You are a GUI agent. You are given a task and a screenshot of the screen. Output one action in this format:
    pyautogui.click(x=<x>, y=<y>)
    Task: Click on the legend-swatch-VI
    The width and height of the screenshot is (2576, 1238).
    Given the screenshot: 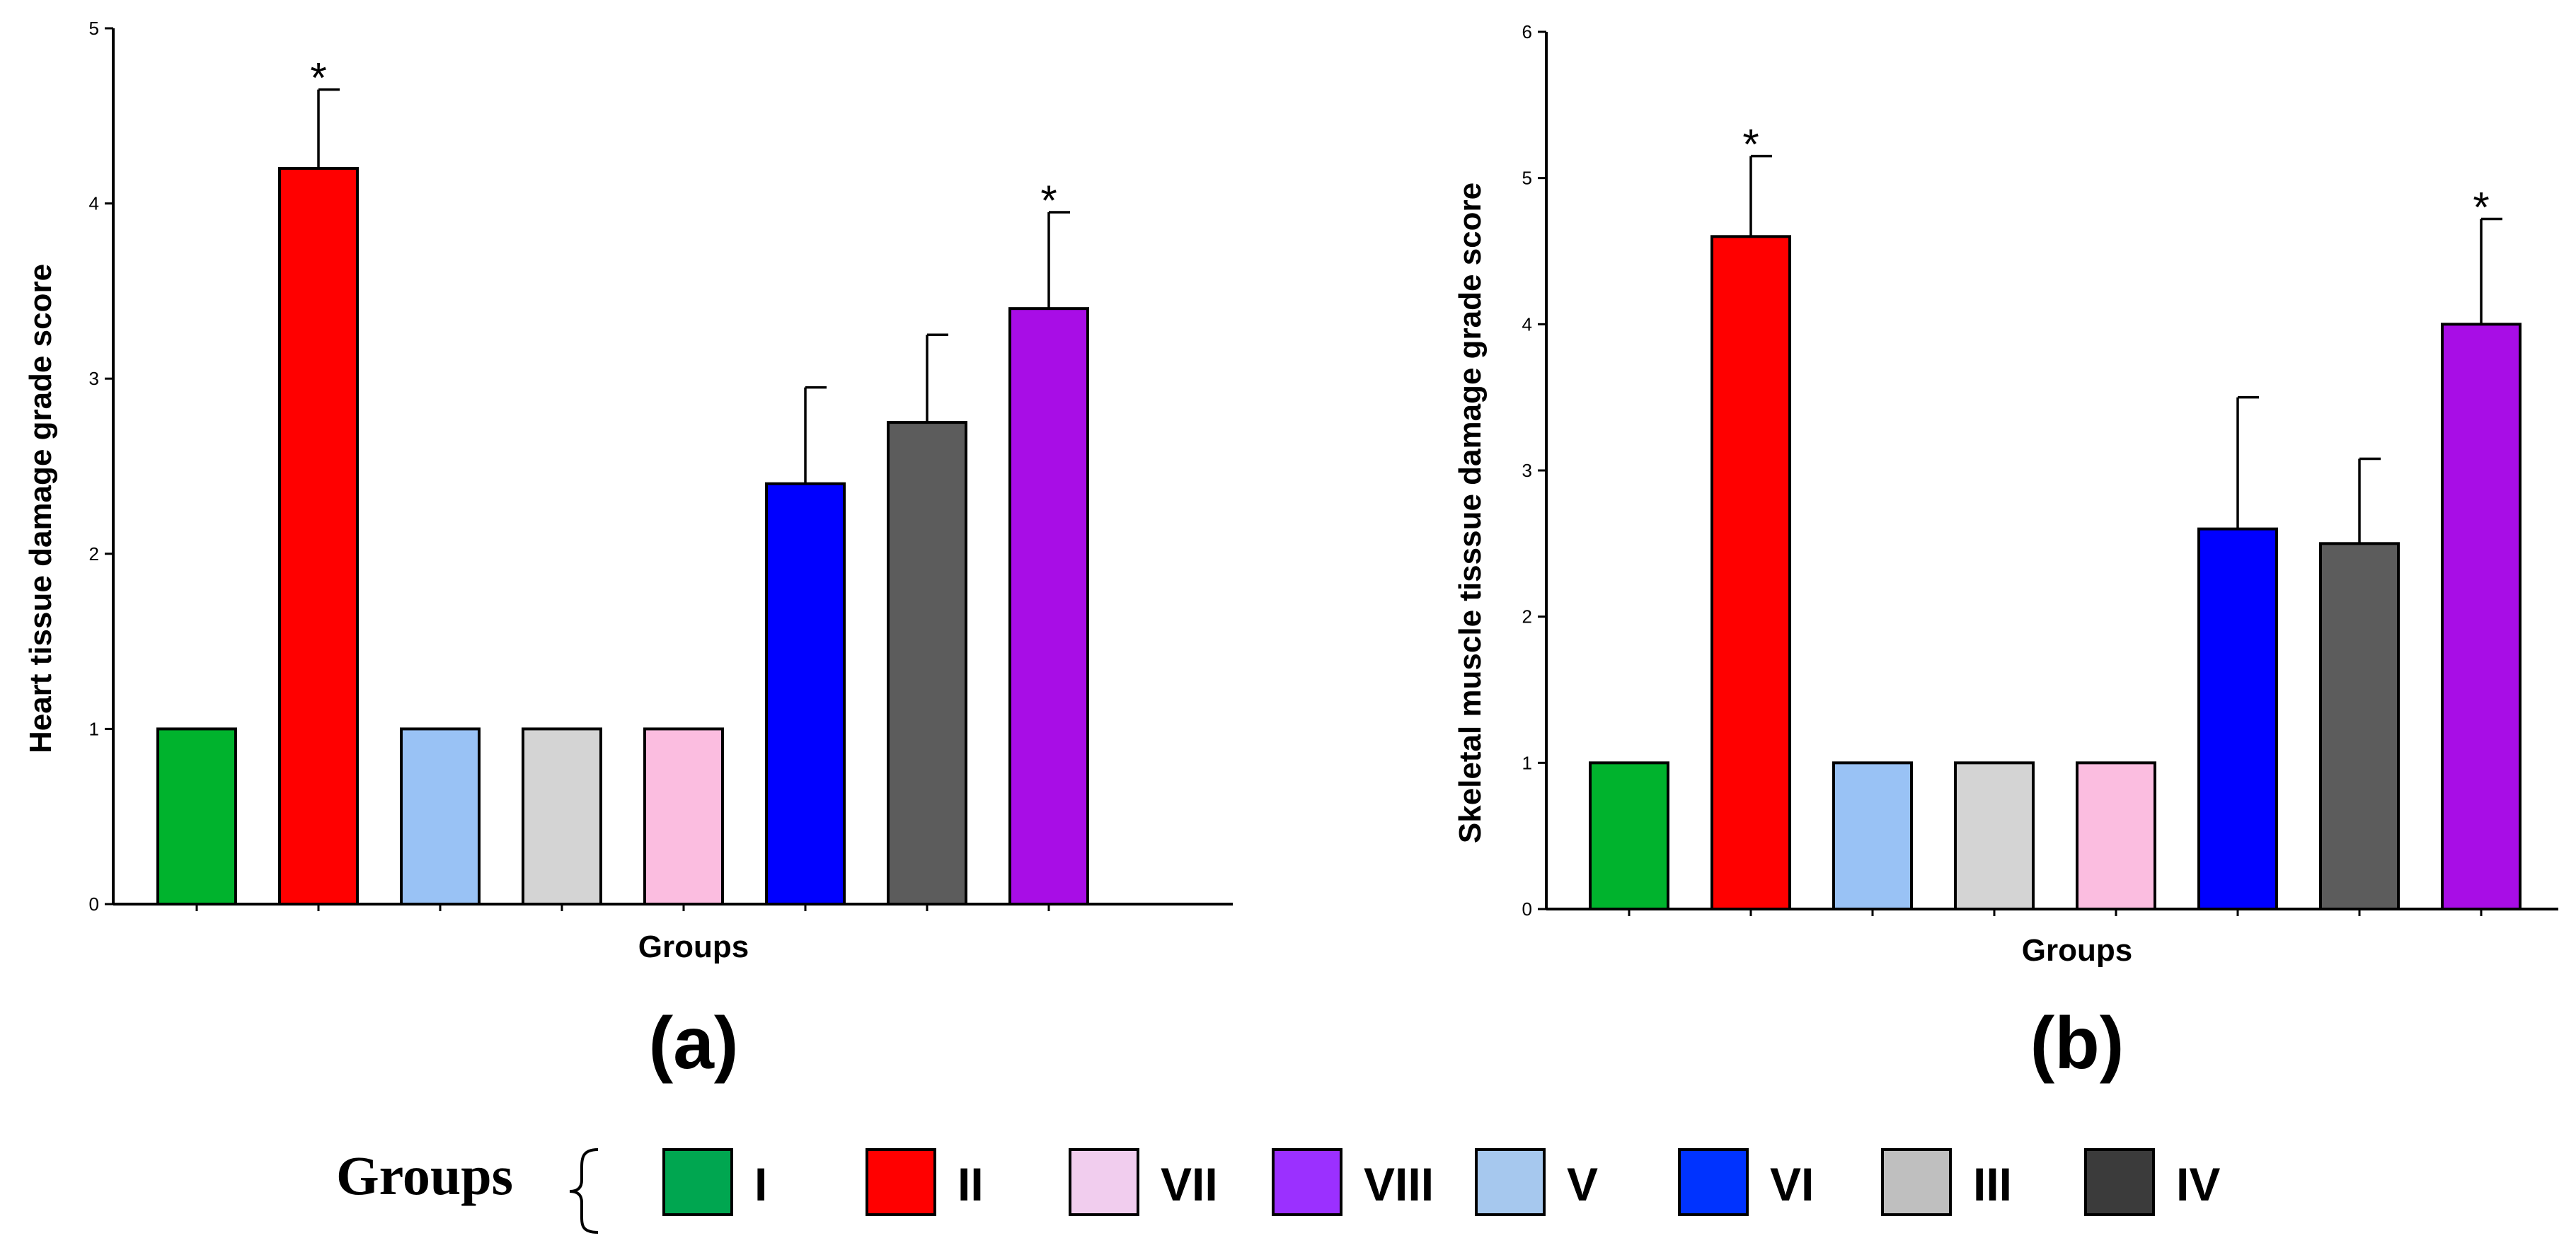 What is the action you would take?
    pyautogui.click(x=1713, y=1182)
    